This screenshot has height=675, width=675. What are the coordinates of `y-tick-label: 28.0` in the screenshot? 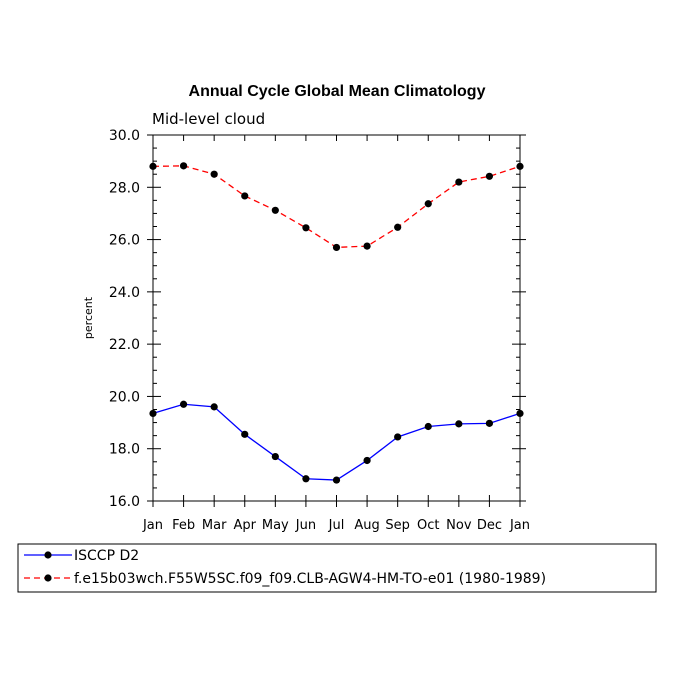 It's located at (124, 188).